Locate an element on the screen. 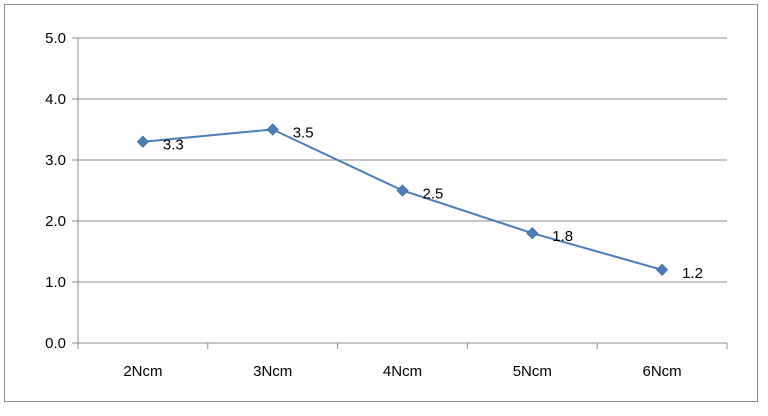  data-label: 1.8 is located at coordinates (562, 236).